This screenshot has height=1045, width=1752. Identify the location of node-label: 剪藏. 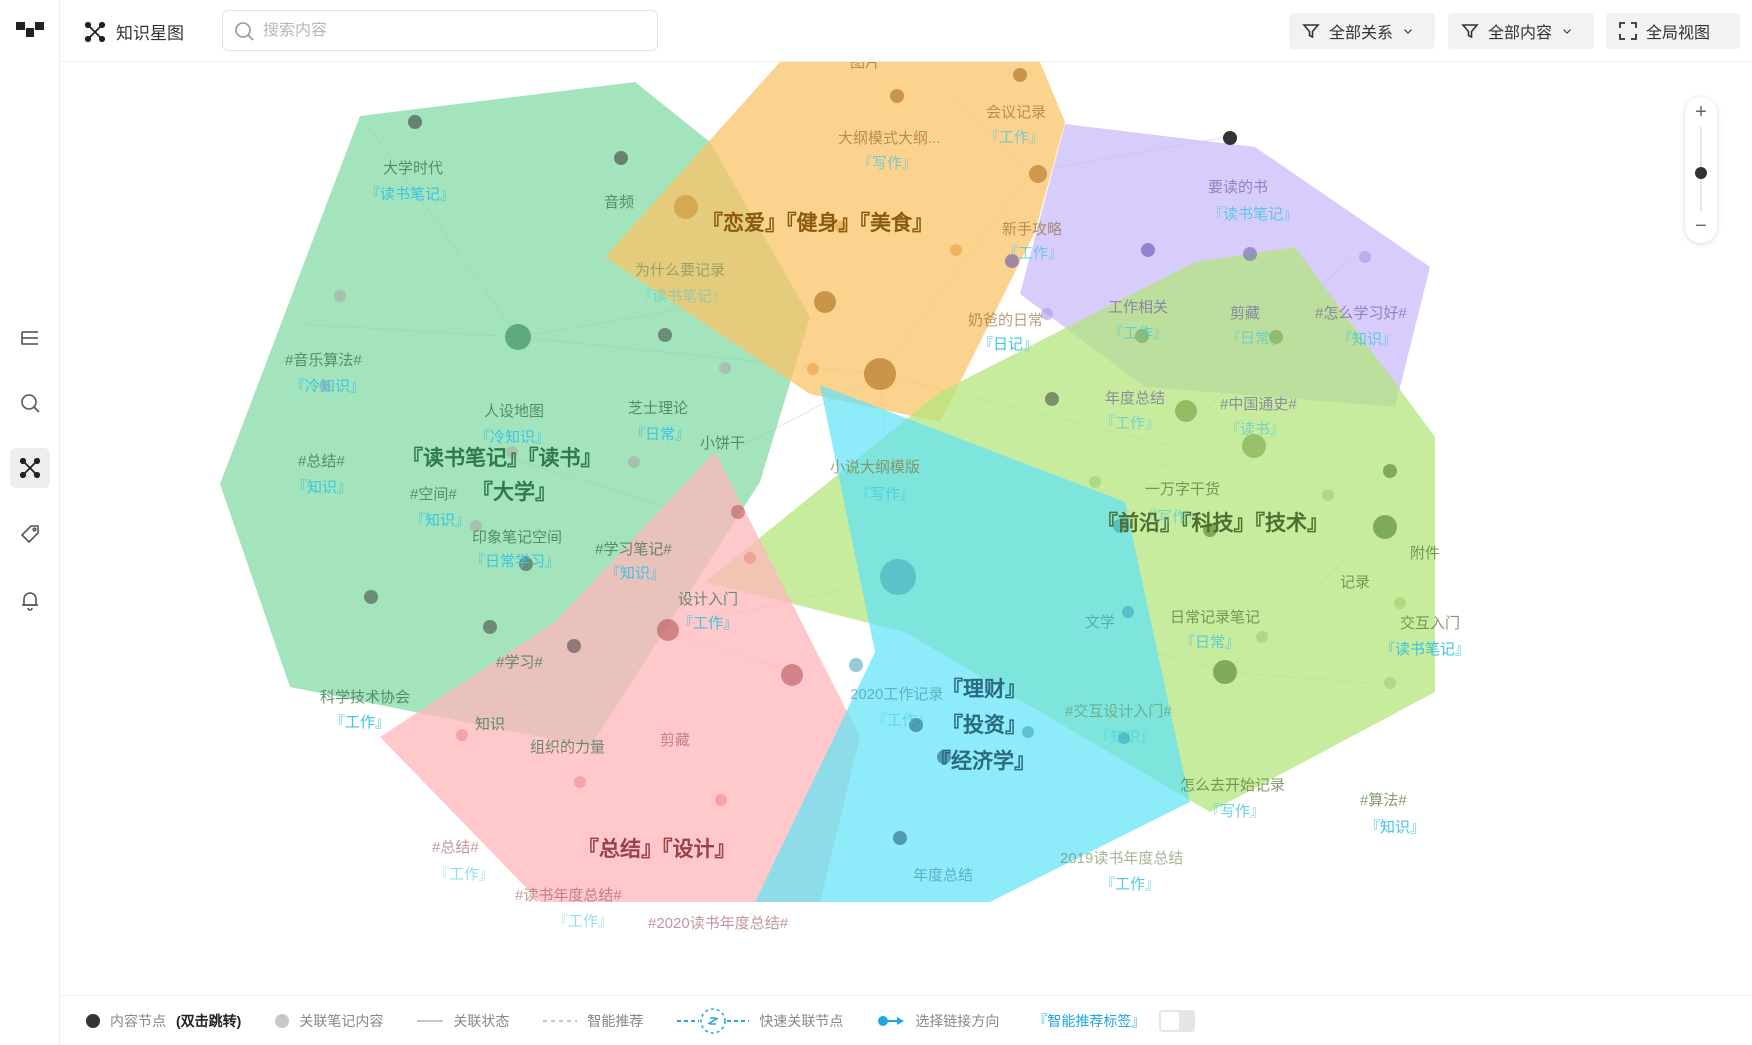
(1245, 313).